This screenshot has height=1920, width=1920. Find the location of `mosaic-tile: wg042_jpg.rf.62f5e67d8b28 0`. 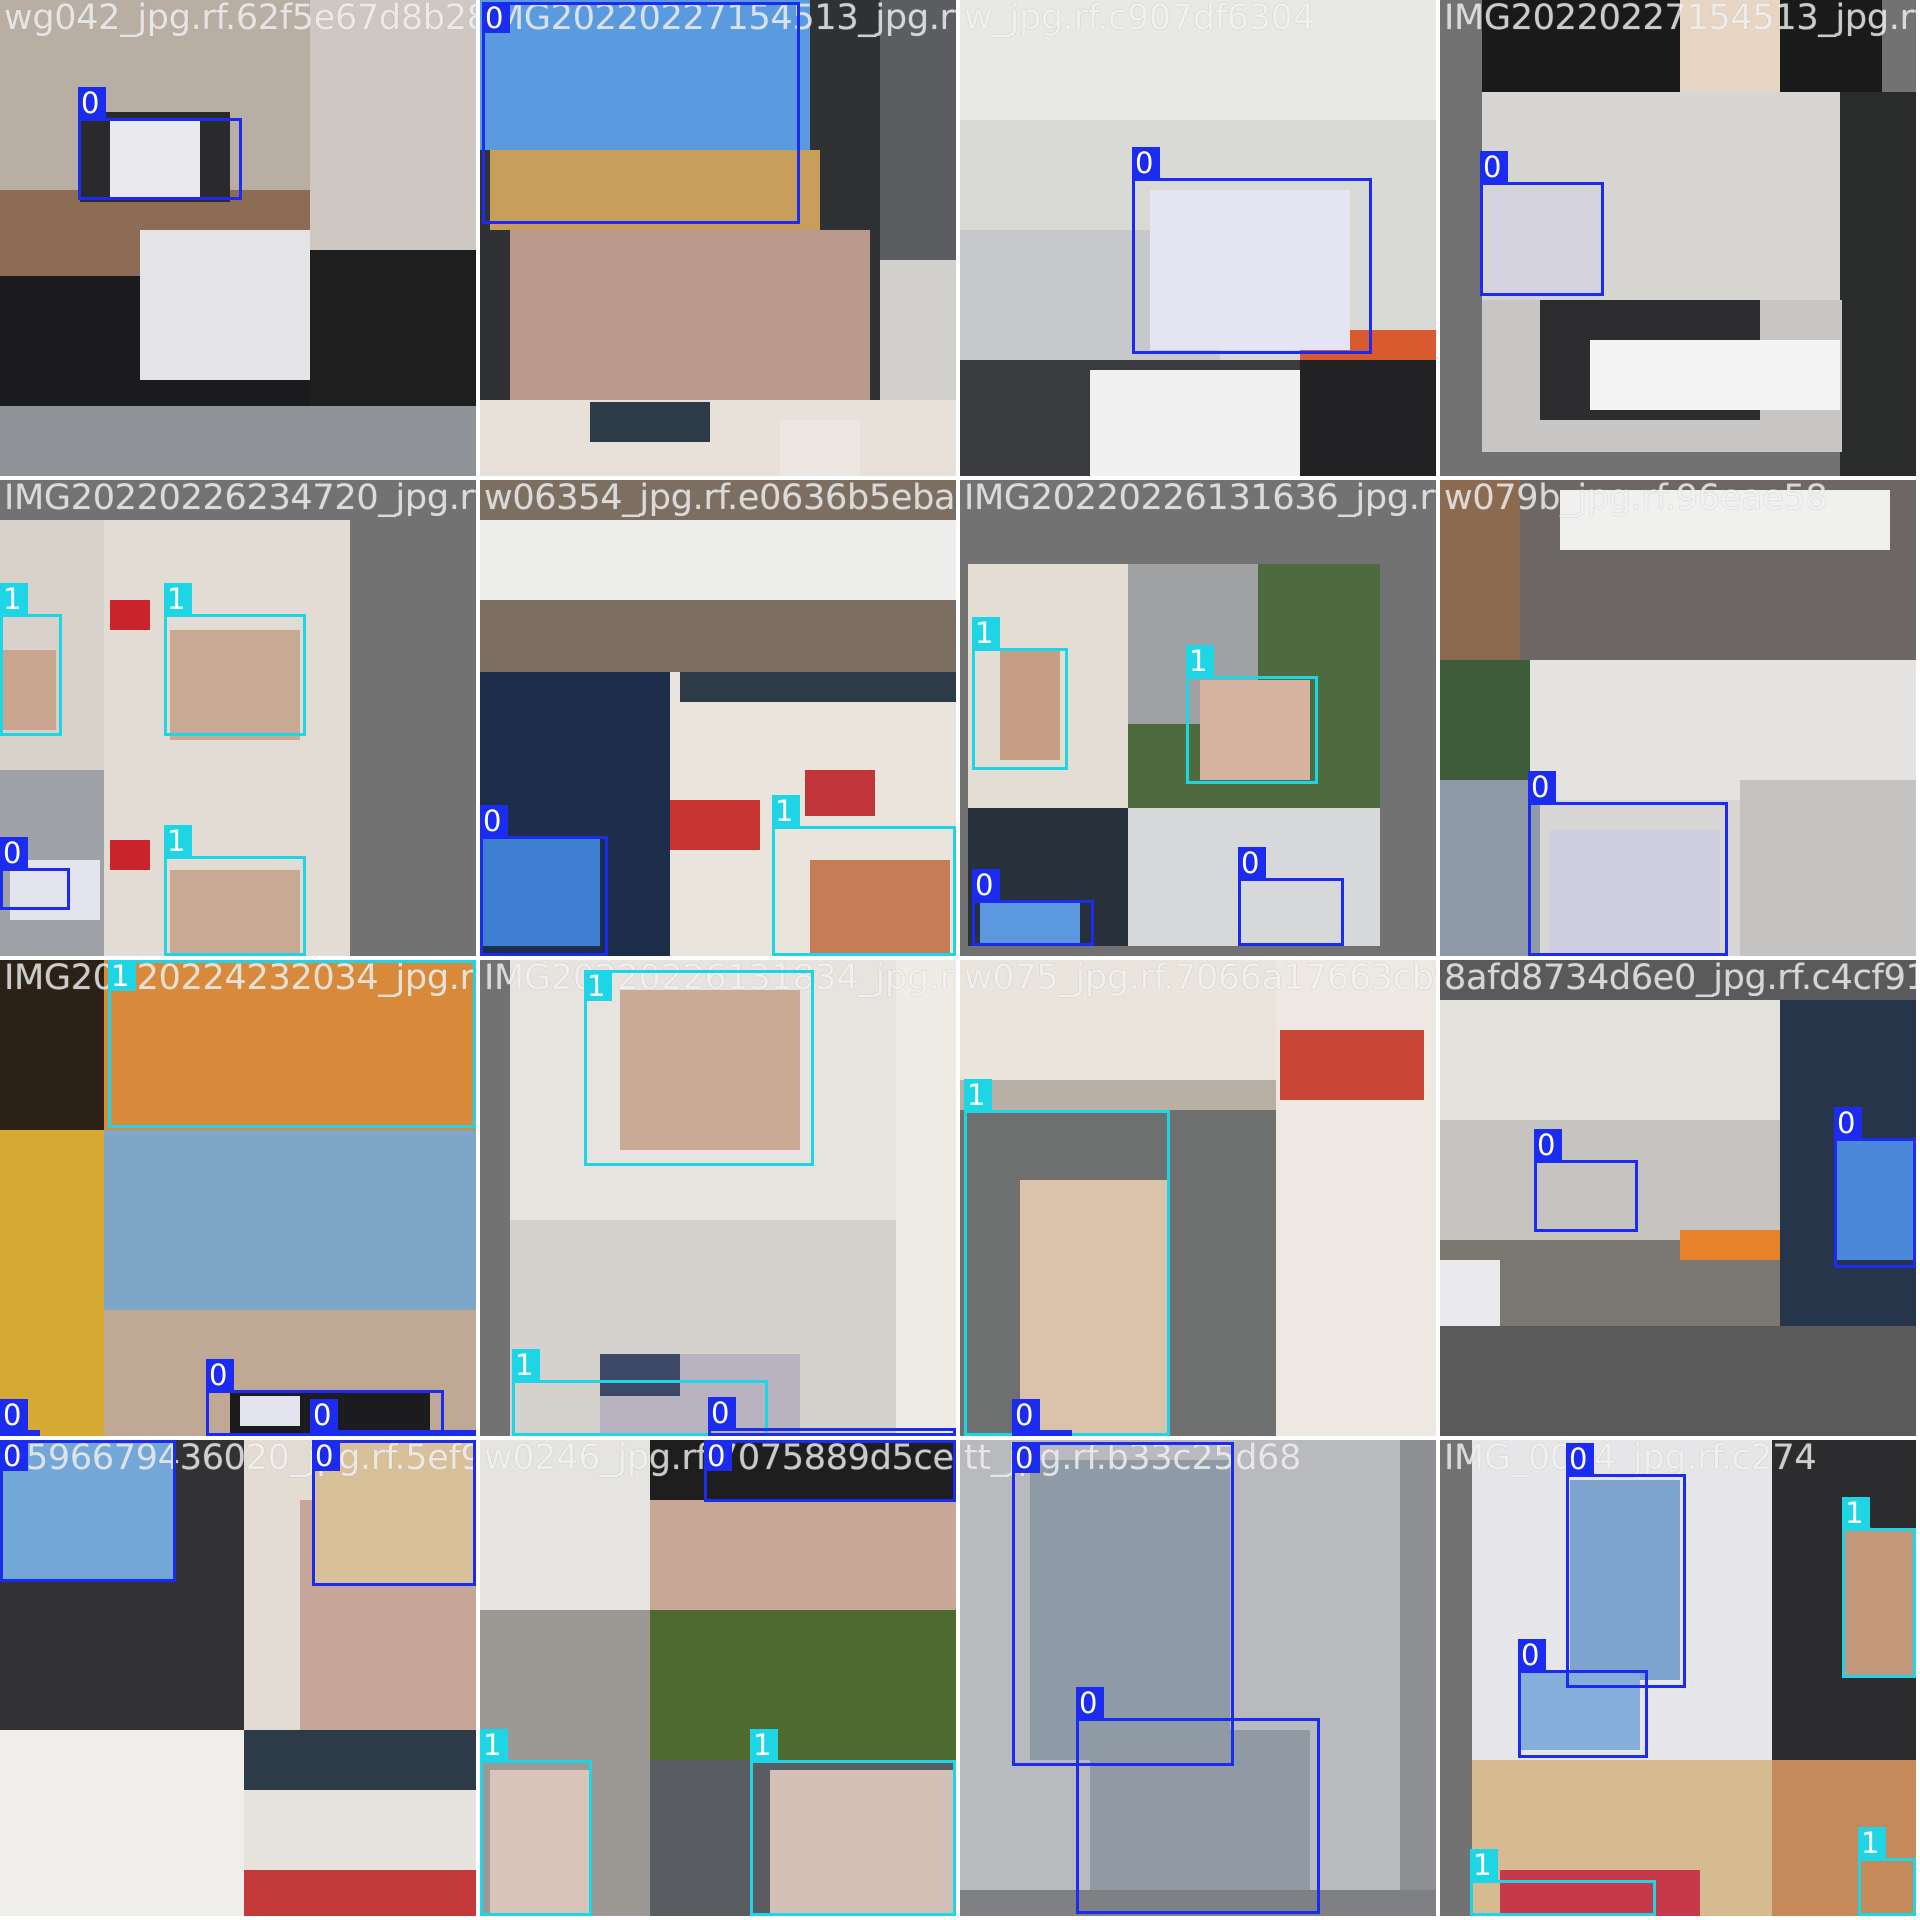

mosaic-tile: wg042_jpg.rf.62f5e67d8b28 0 is located at coordinates (238, 238).